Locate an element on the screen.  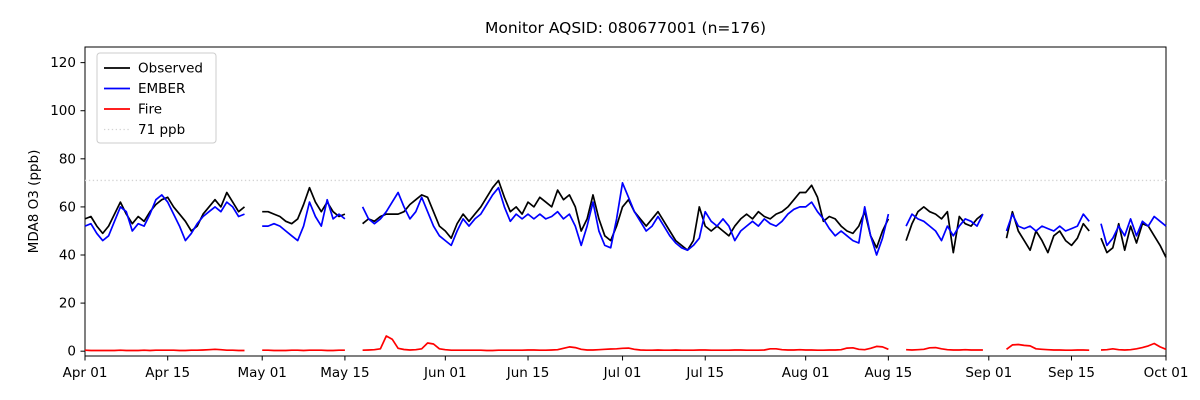
y-tick-label: 80 is located at coordinates (67, 159).